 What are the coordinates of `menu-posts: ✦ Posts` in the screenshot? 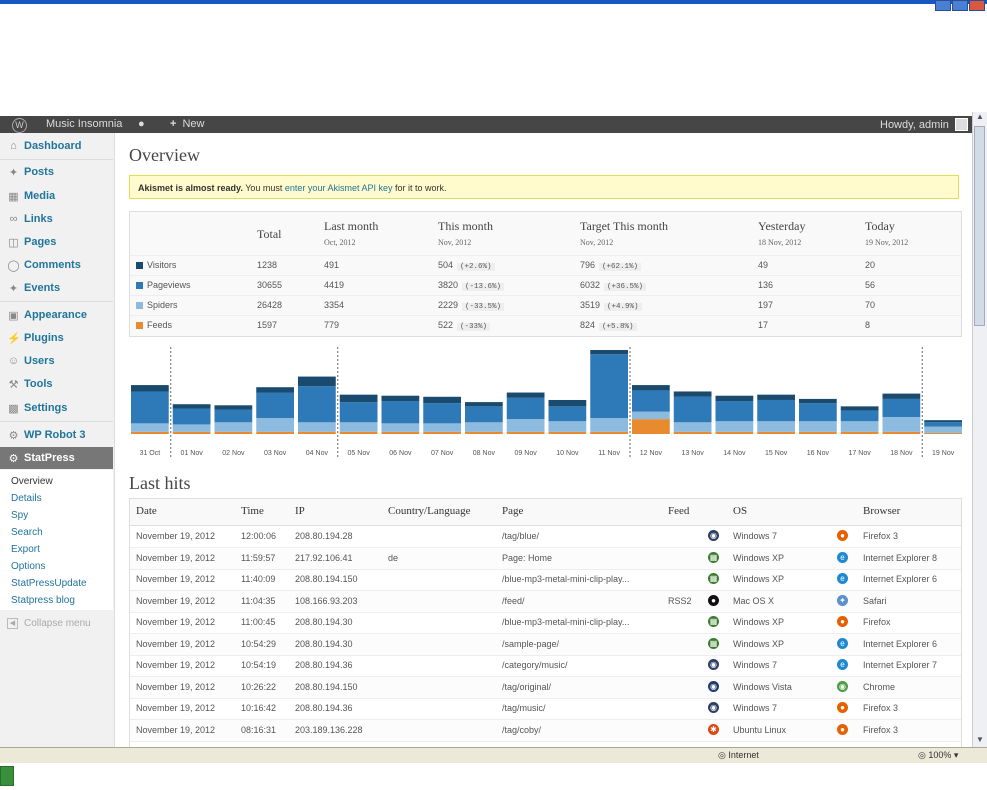 It's located at (31, 172).